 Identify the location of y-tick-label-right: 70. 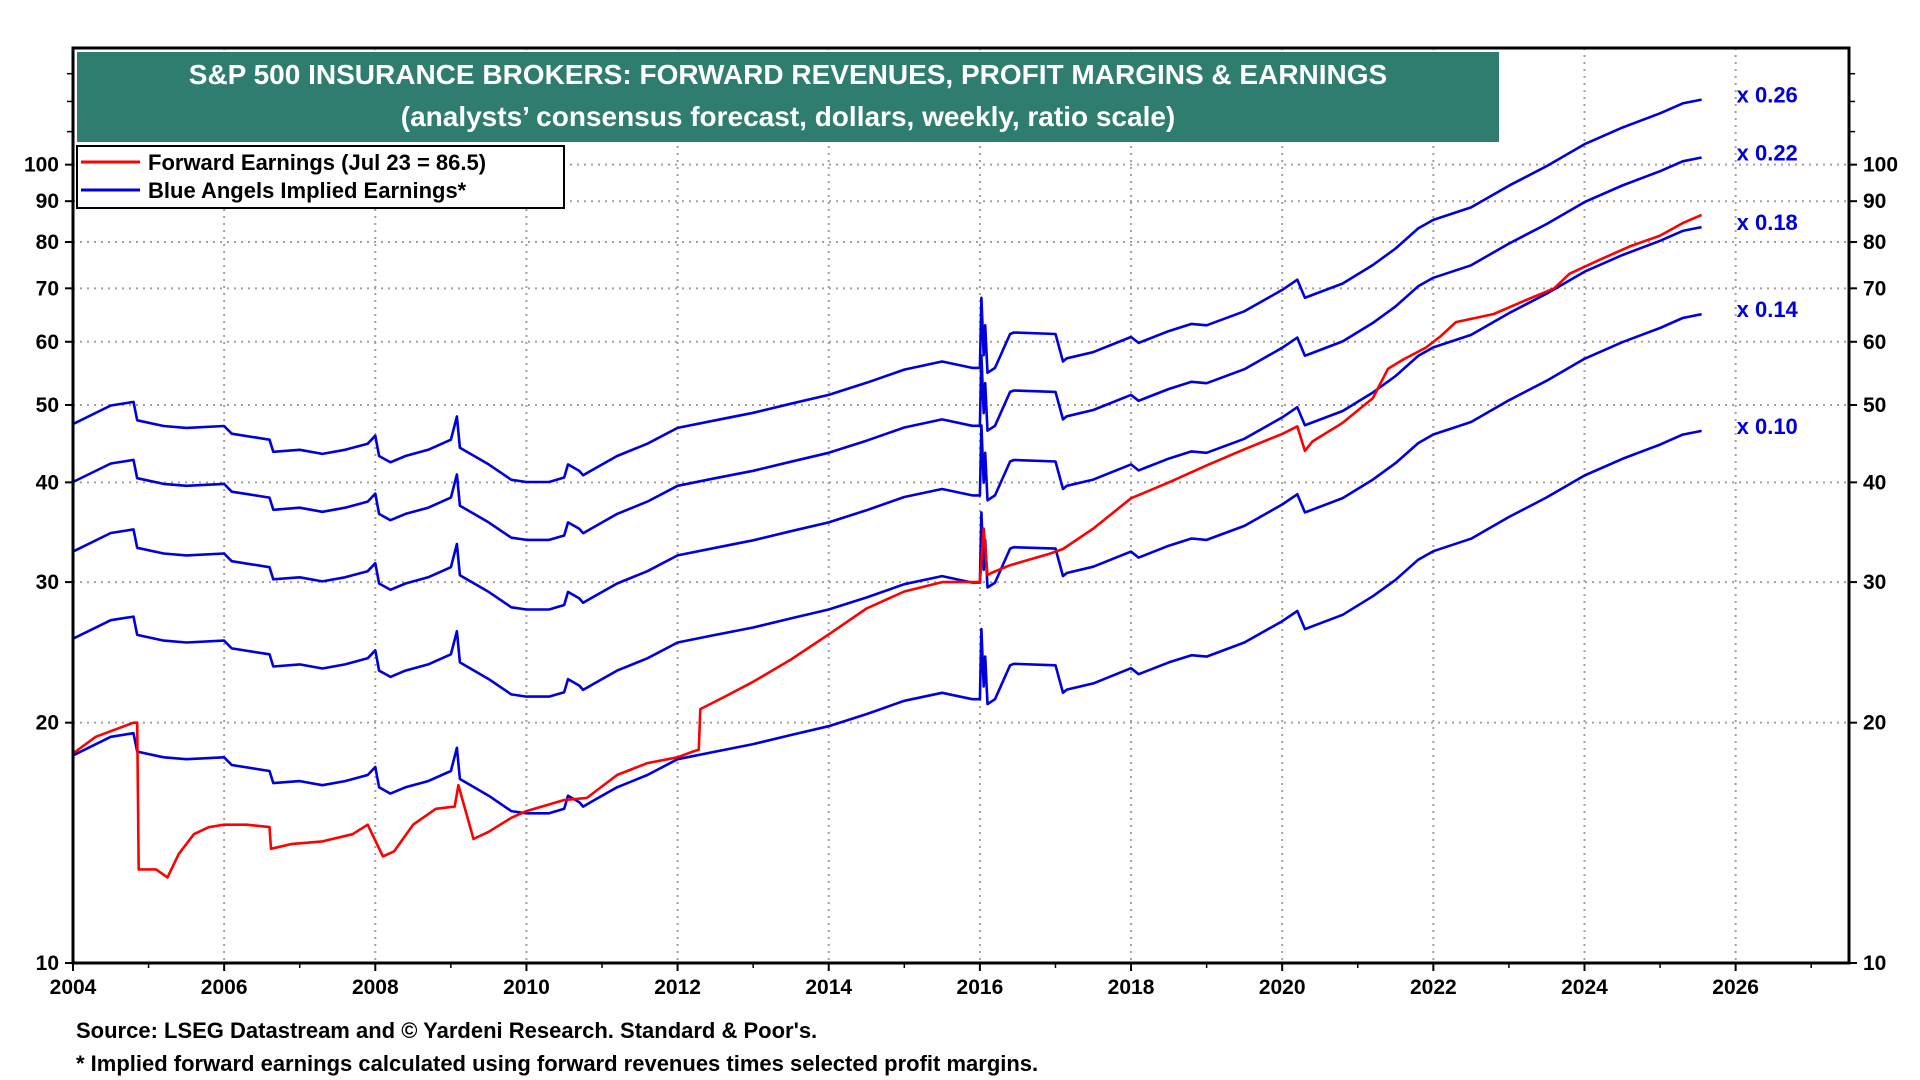
(1874, 288).